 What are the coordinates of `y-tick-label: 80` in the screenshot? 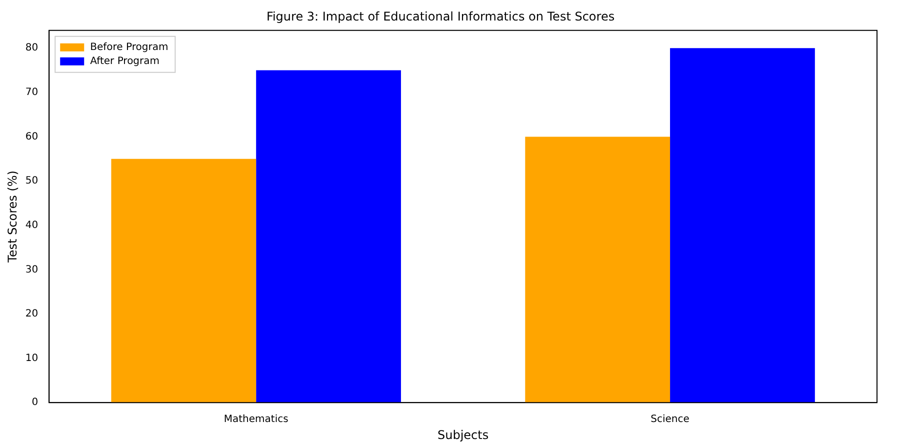 It's located at (31, 48).